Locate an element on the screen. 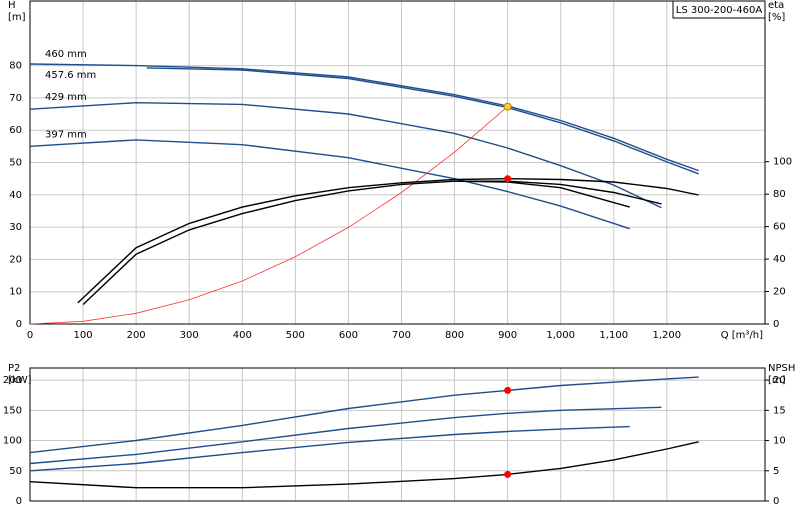 The width and height of the screenshot is (800, 520). y2-tick-label: 15 is located at coordinates (779, 410).